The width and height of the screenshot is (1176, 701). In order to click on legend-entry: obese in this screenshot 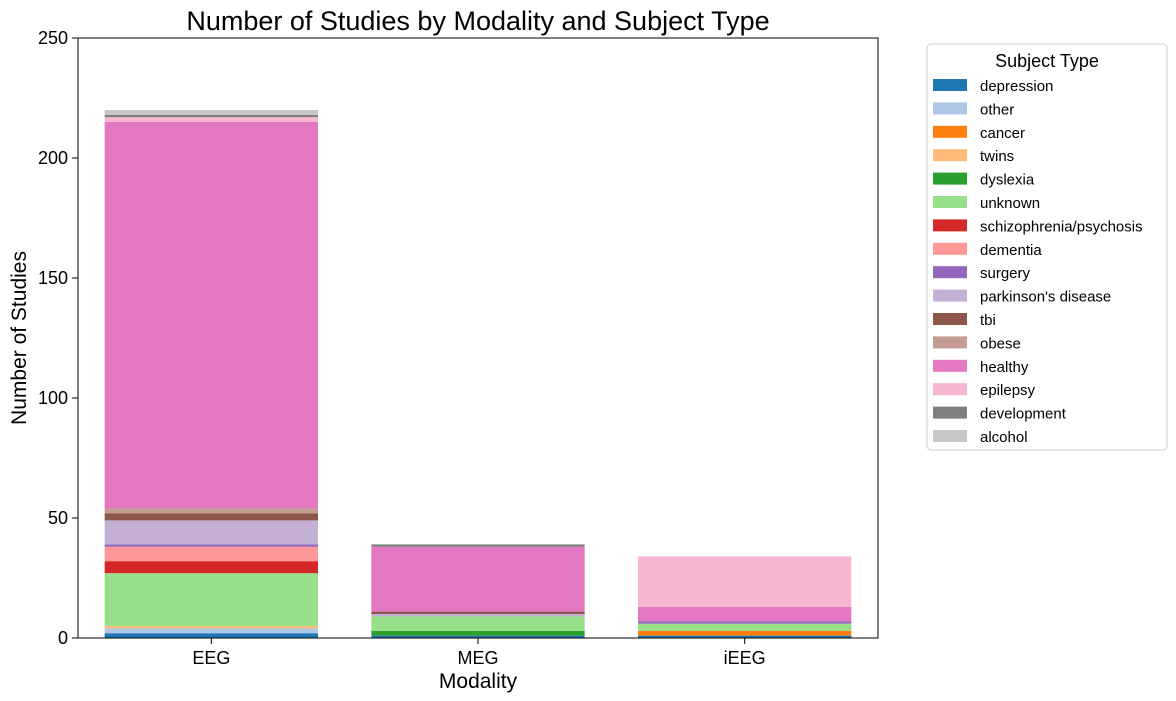, I will do `click(977, 343)`.